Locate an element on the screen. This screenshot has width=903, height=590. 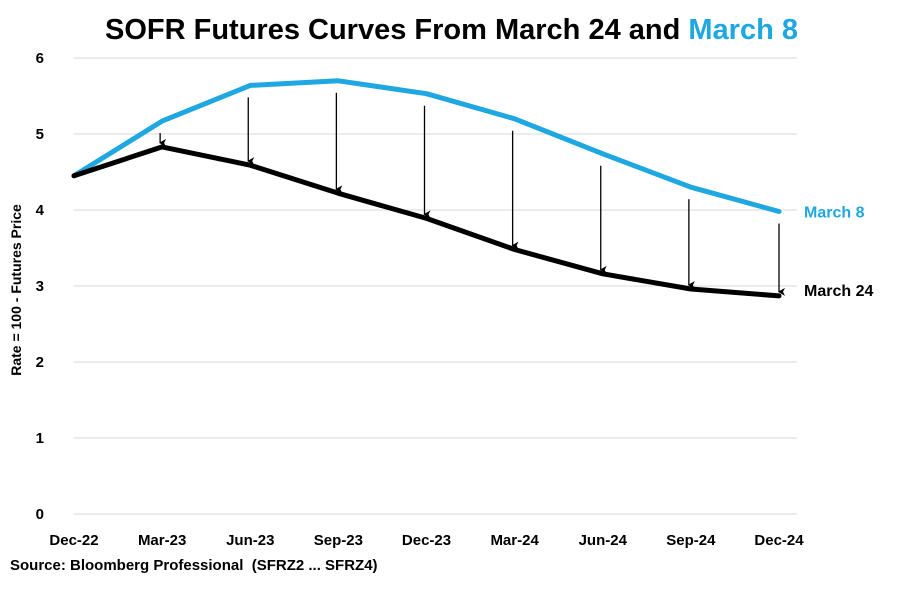
y-tick-label: 3 is located at coordinates (40, 286).